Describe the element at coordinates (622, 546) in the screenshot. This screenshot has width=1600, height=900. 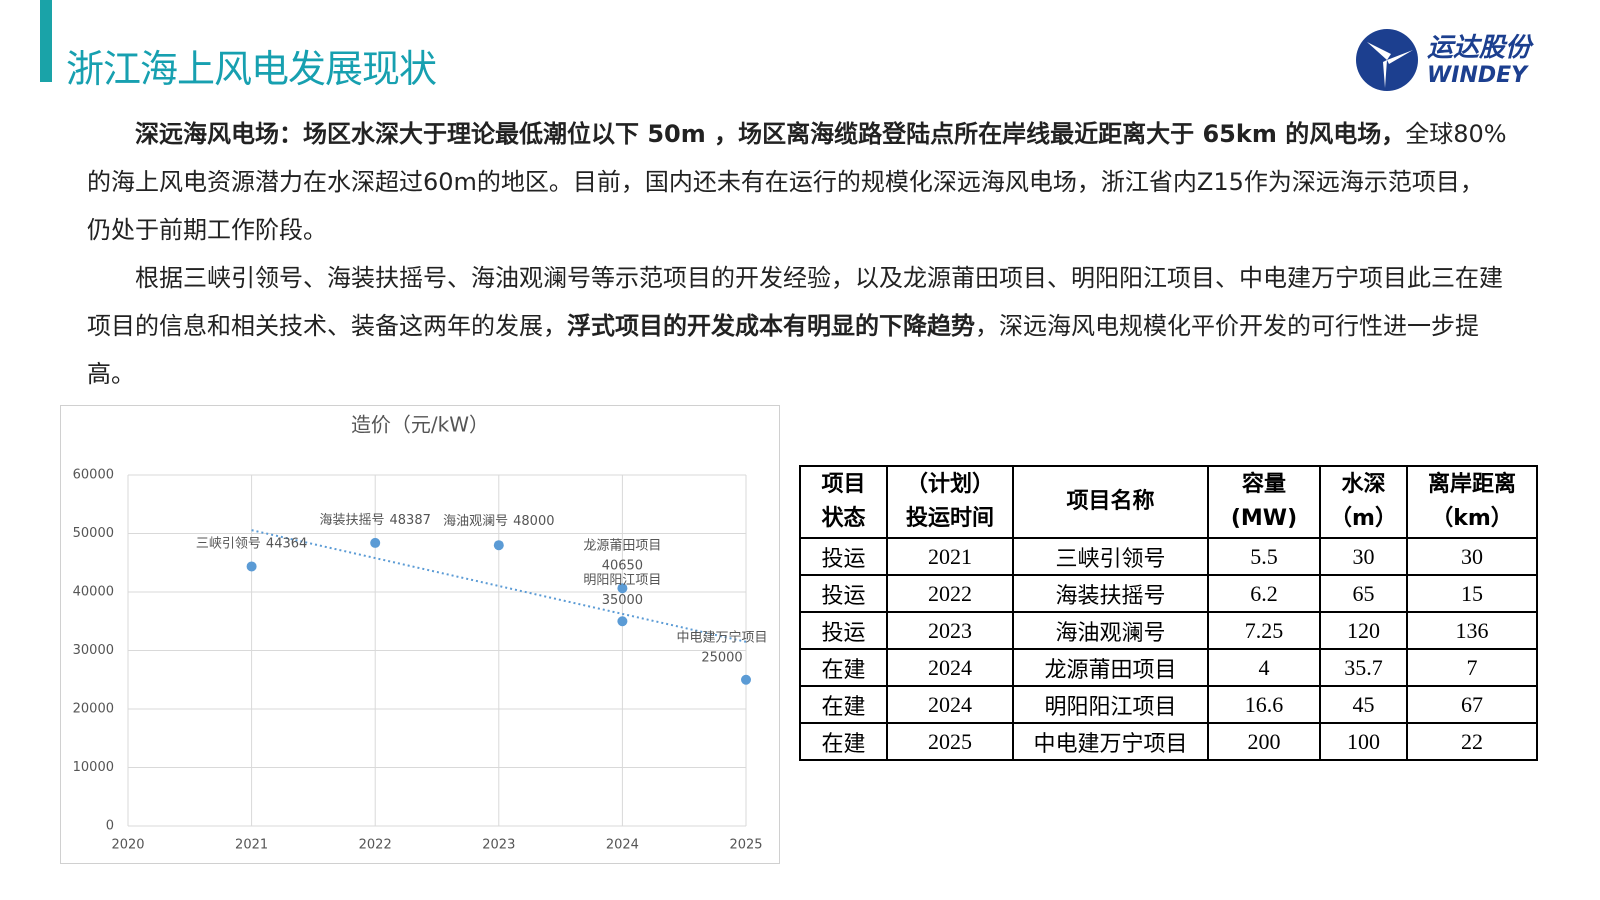
I see `data-label-name: 龙源莆田项目` at that location.